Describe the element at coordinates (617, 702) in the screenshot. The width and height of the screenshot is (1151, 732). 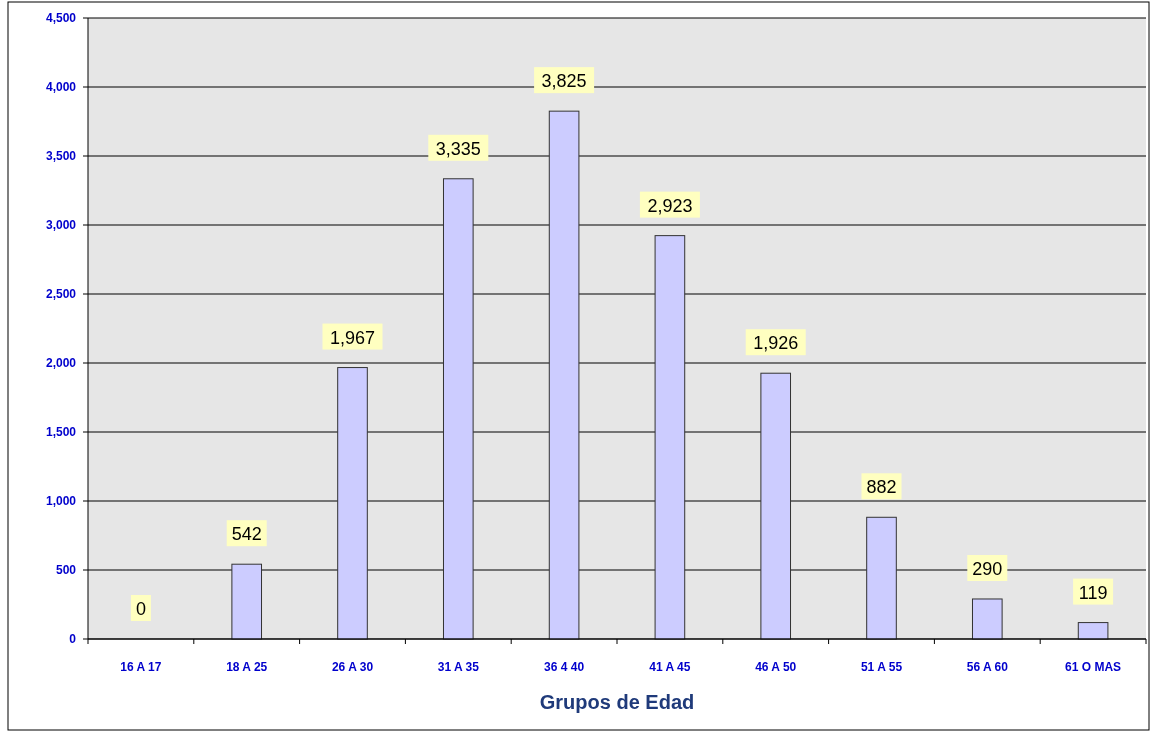
I see `x-axis-title: Grupos de Edad` at that location.